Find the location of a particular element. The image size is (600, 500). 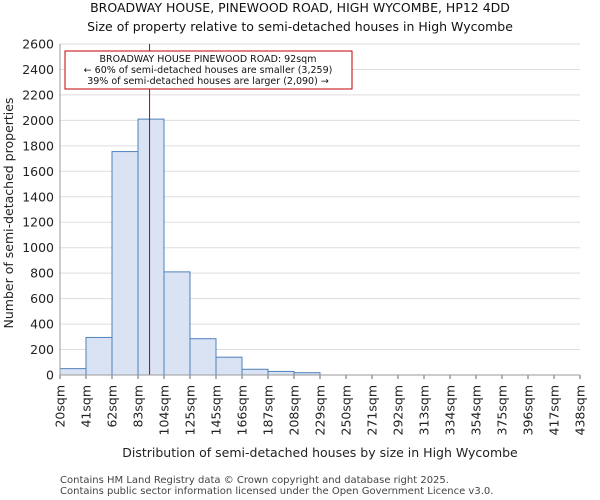

y-tick-label: 1800 is located at coordinates (38, 145).